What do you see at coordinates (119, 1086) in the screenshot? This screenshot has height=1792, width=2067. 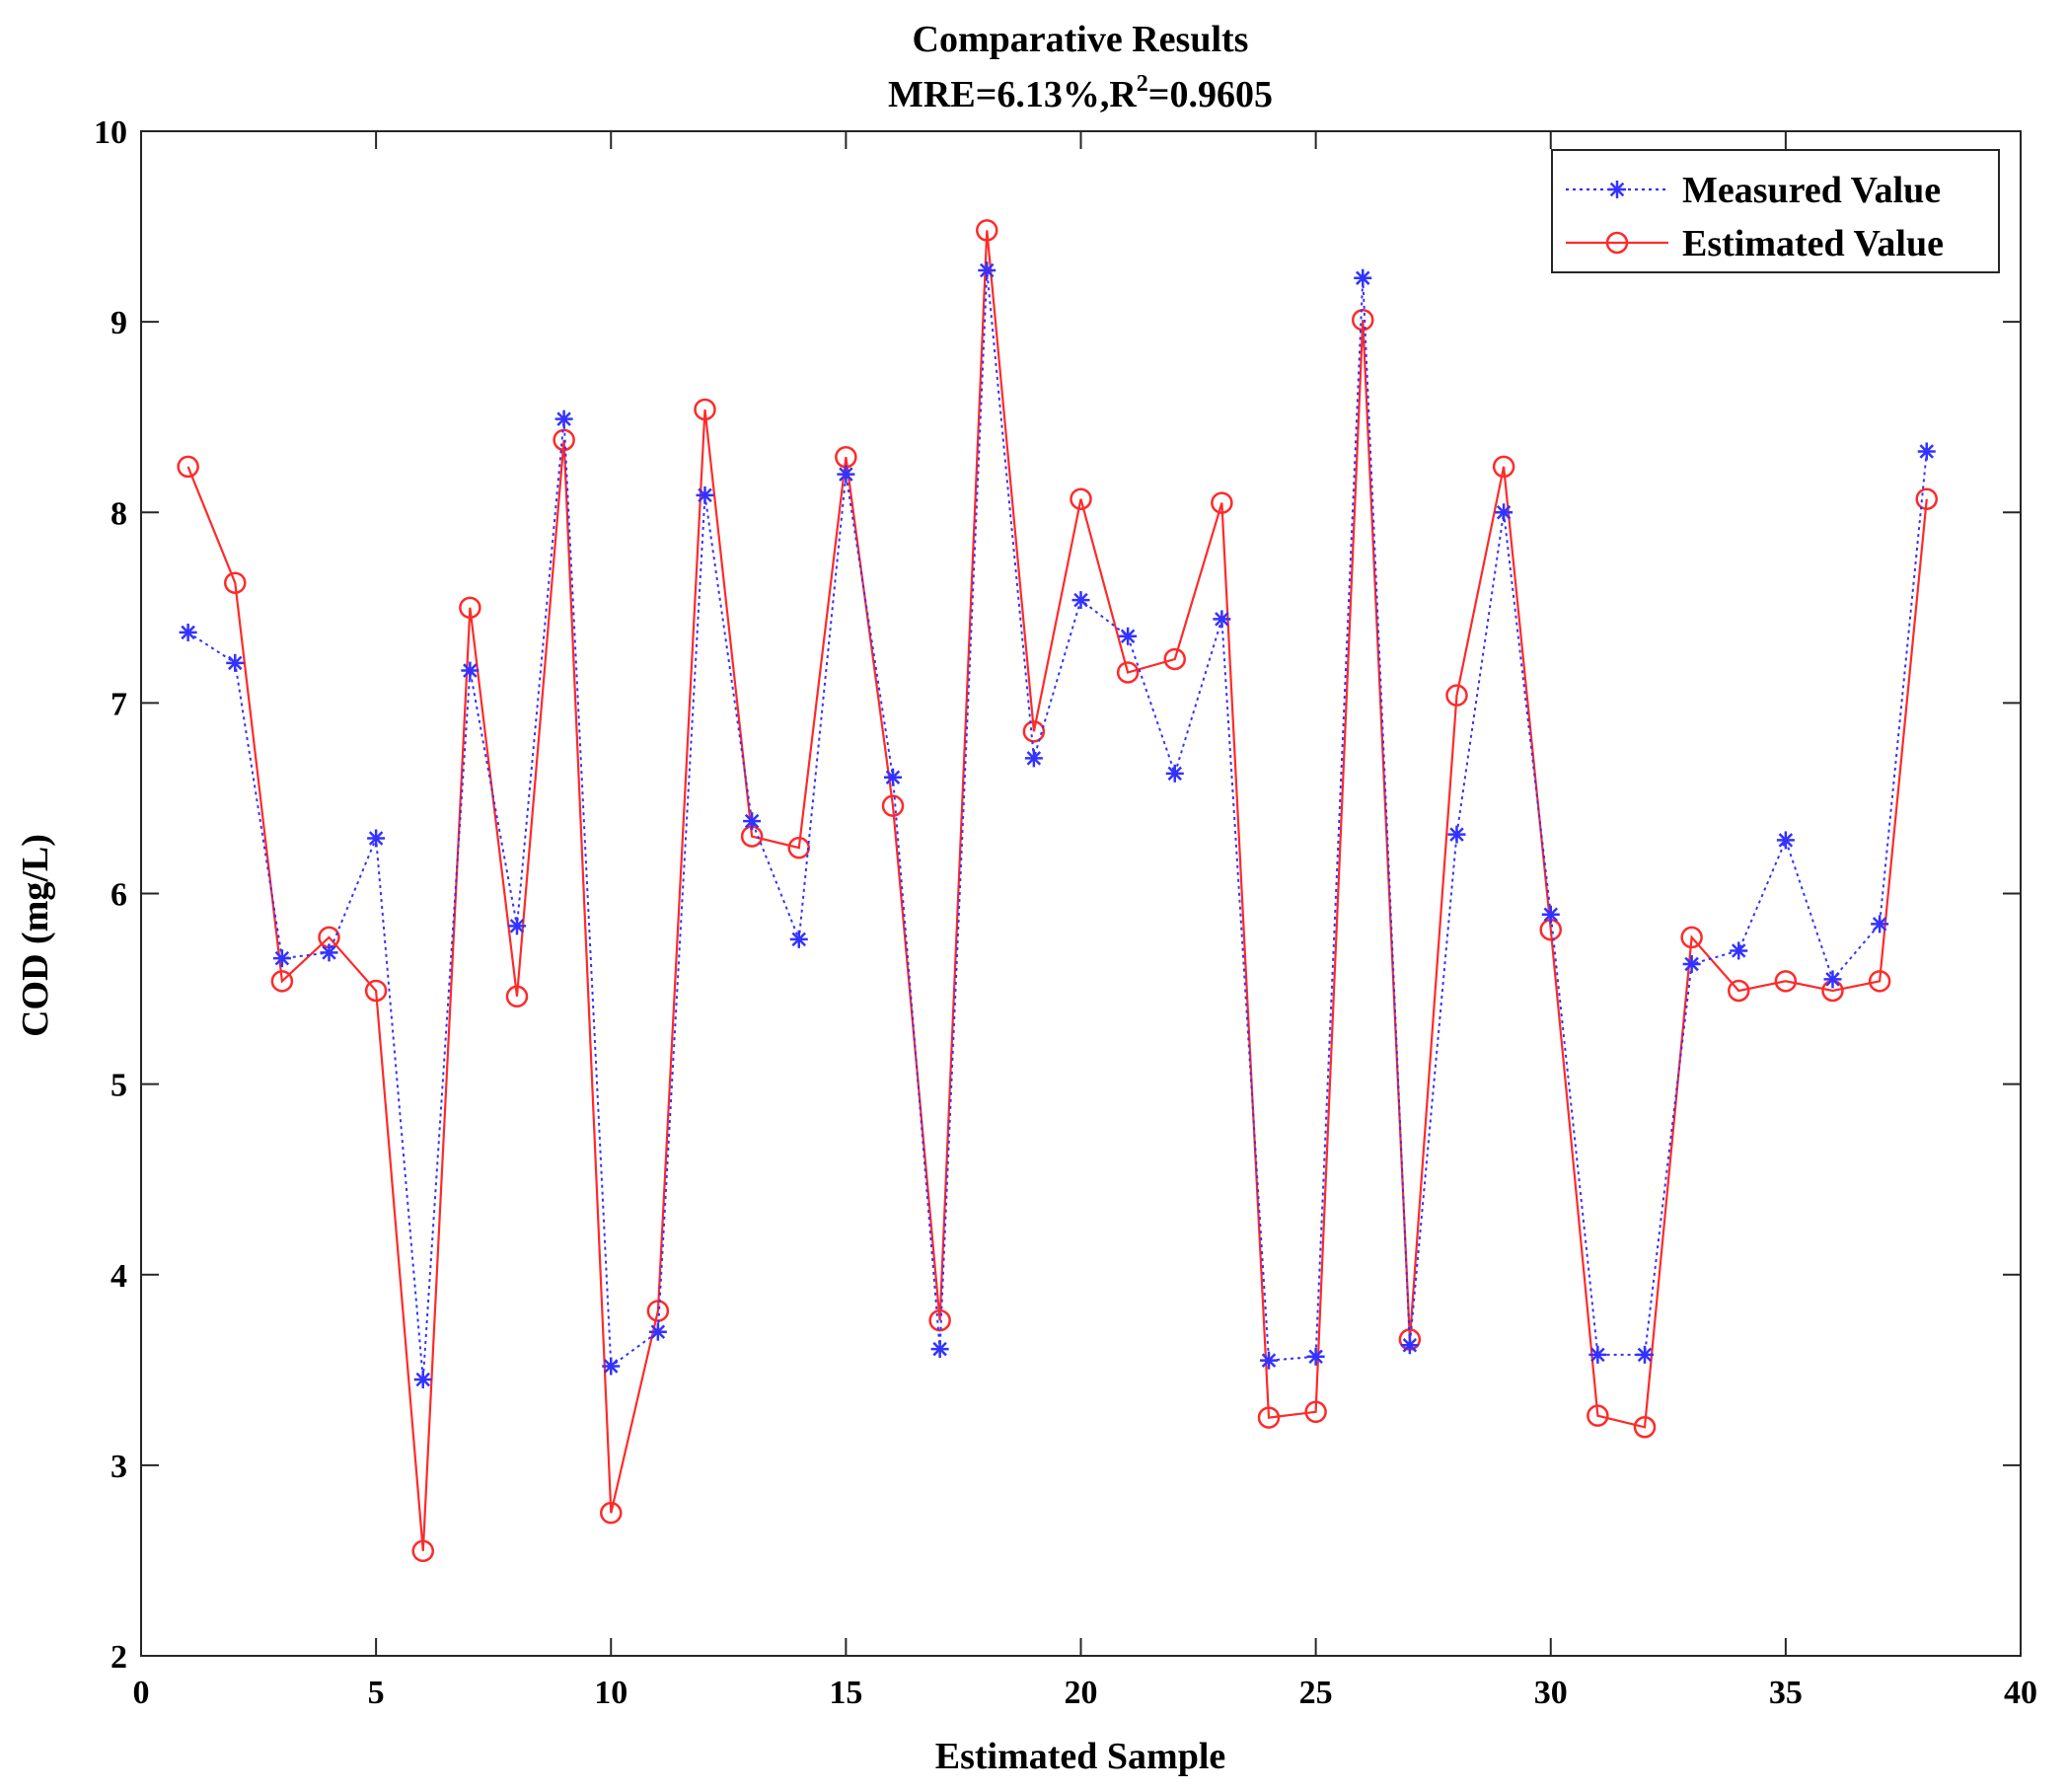 I see `y-tick-label: 5` at bounding box center [119, 1086].